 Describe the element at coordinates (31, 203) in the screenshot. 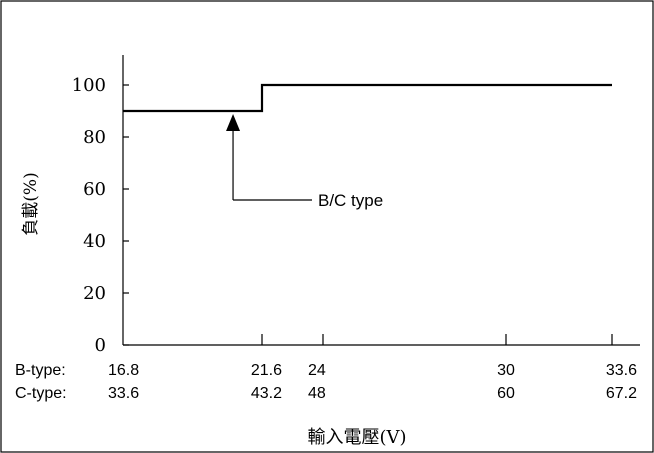

I see `y-axis-label: 負載(%)` at that location.